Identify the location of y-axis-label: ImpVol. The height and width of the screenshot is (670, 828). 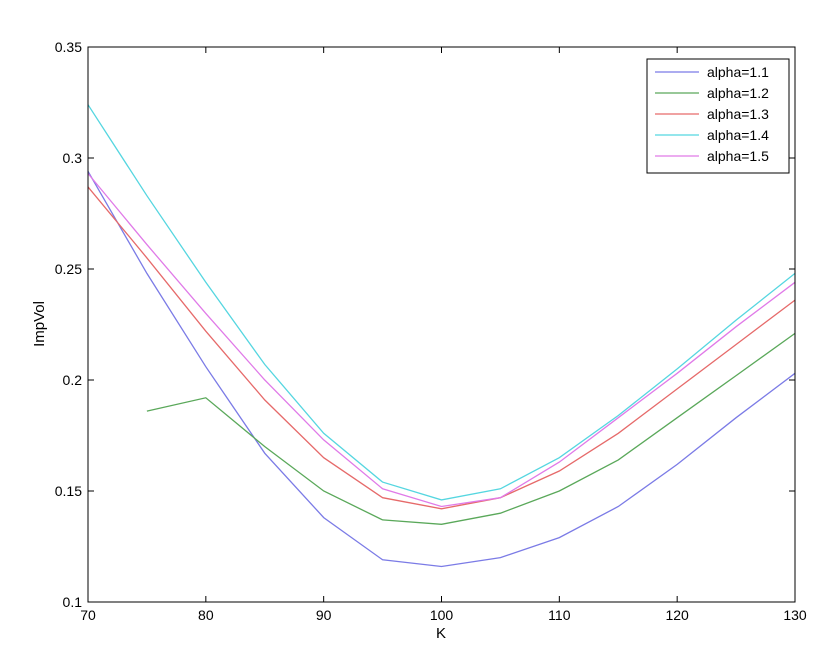
(39, 324).